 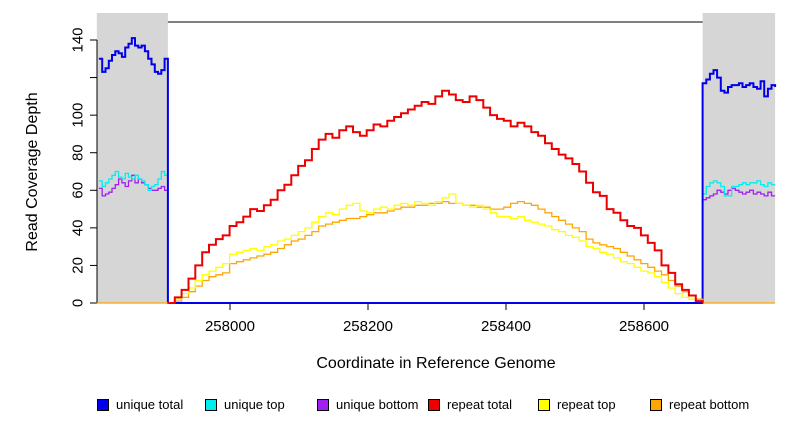 What do you see at coordinates (78, 228) in the screenshot?
I see `y-tick-label: 40` at bounding box center [78, 228].